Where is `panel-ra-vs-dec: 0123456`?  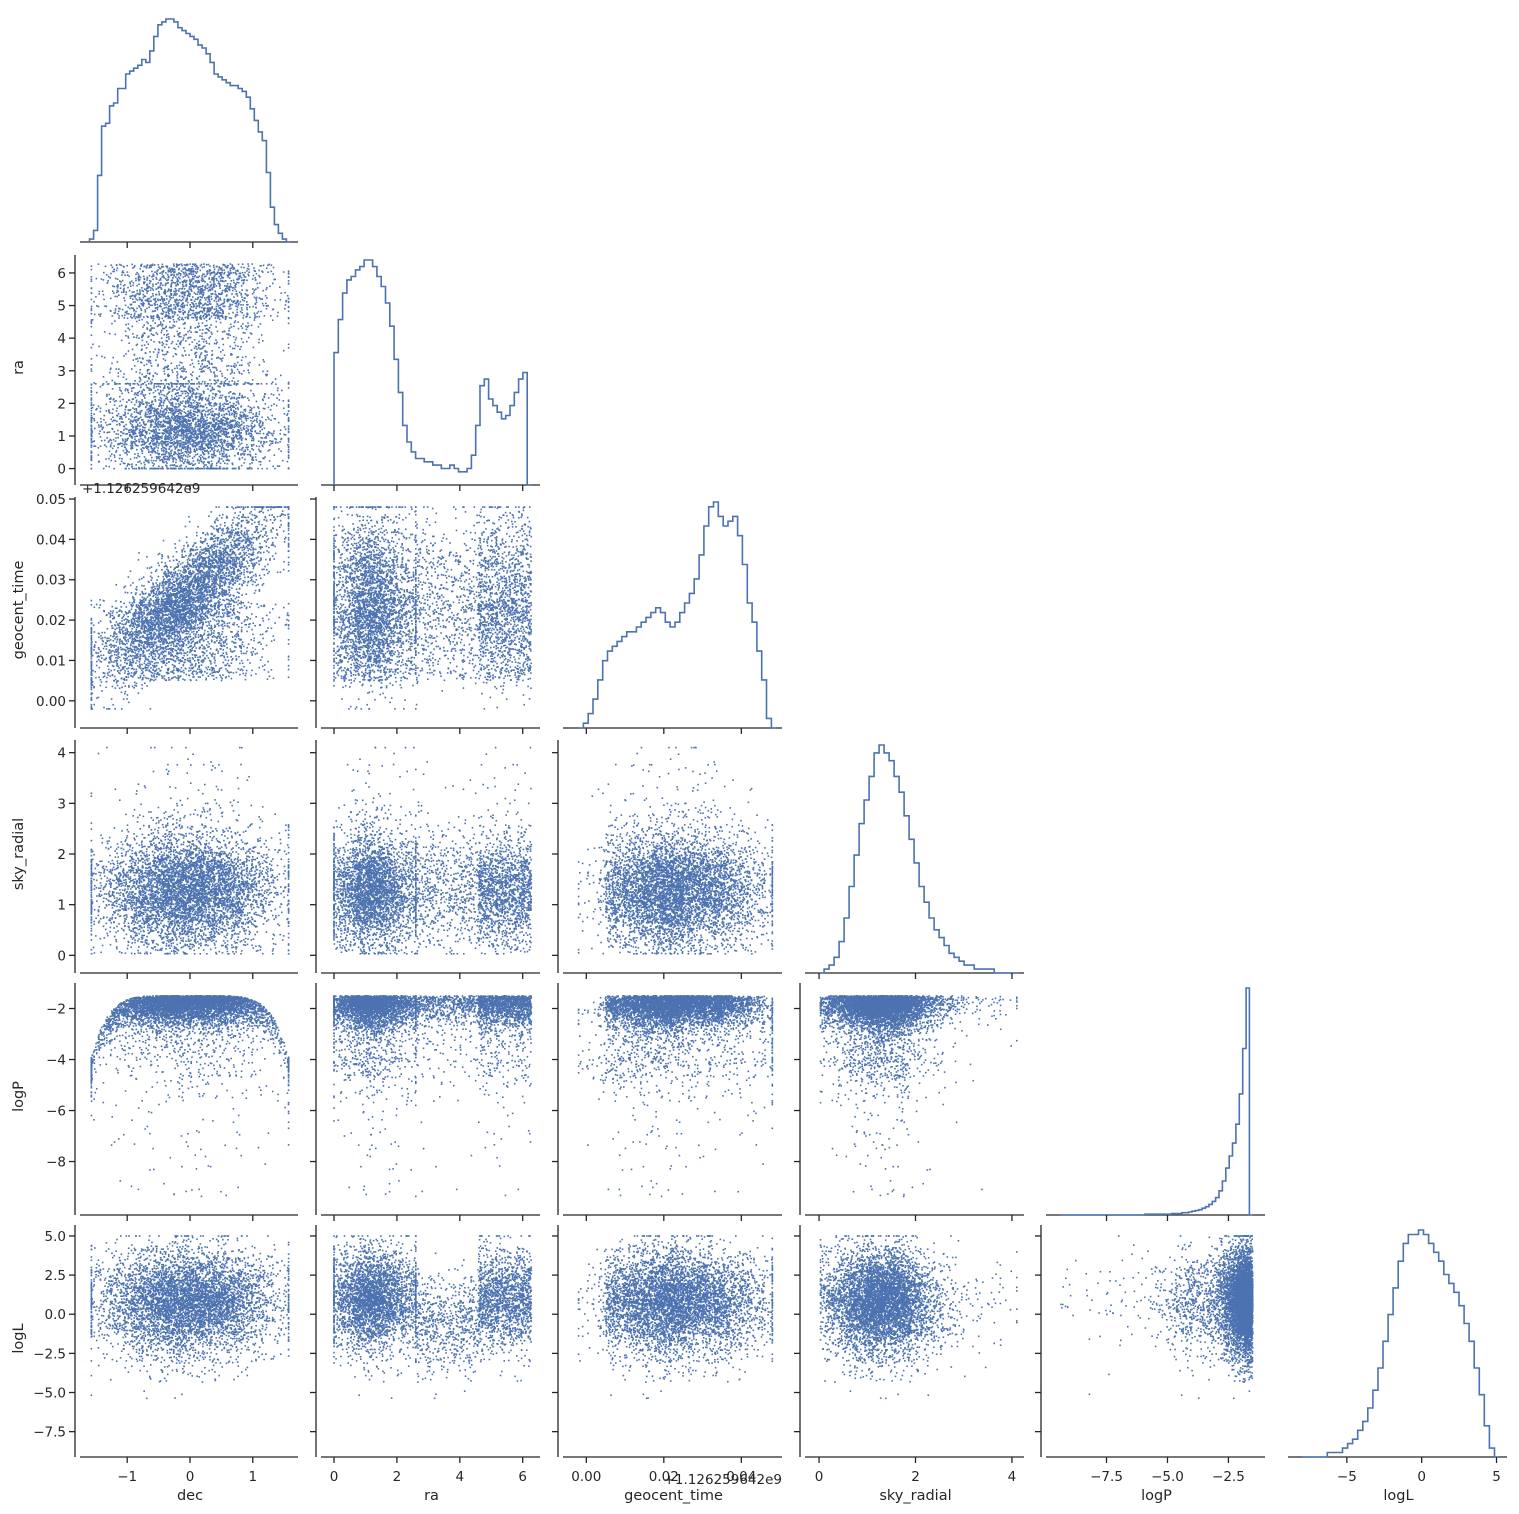
panel-ra-vs-dec: 0123456 is located at coordinates (177, 373).